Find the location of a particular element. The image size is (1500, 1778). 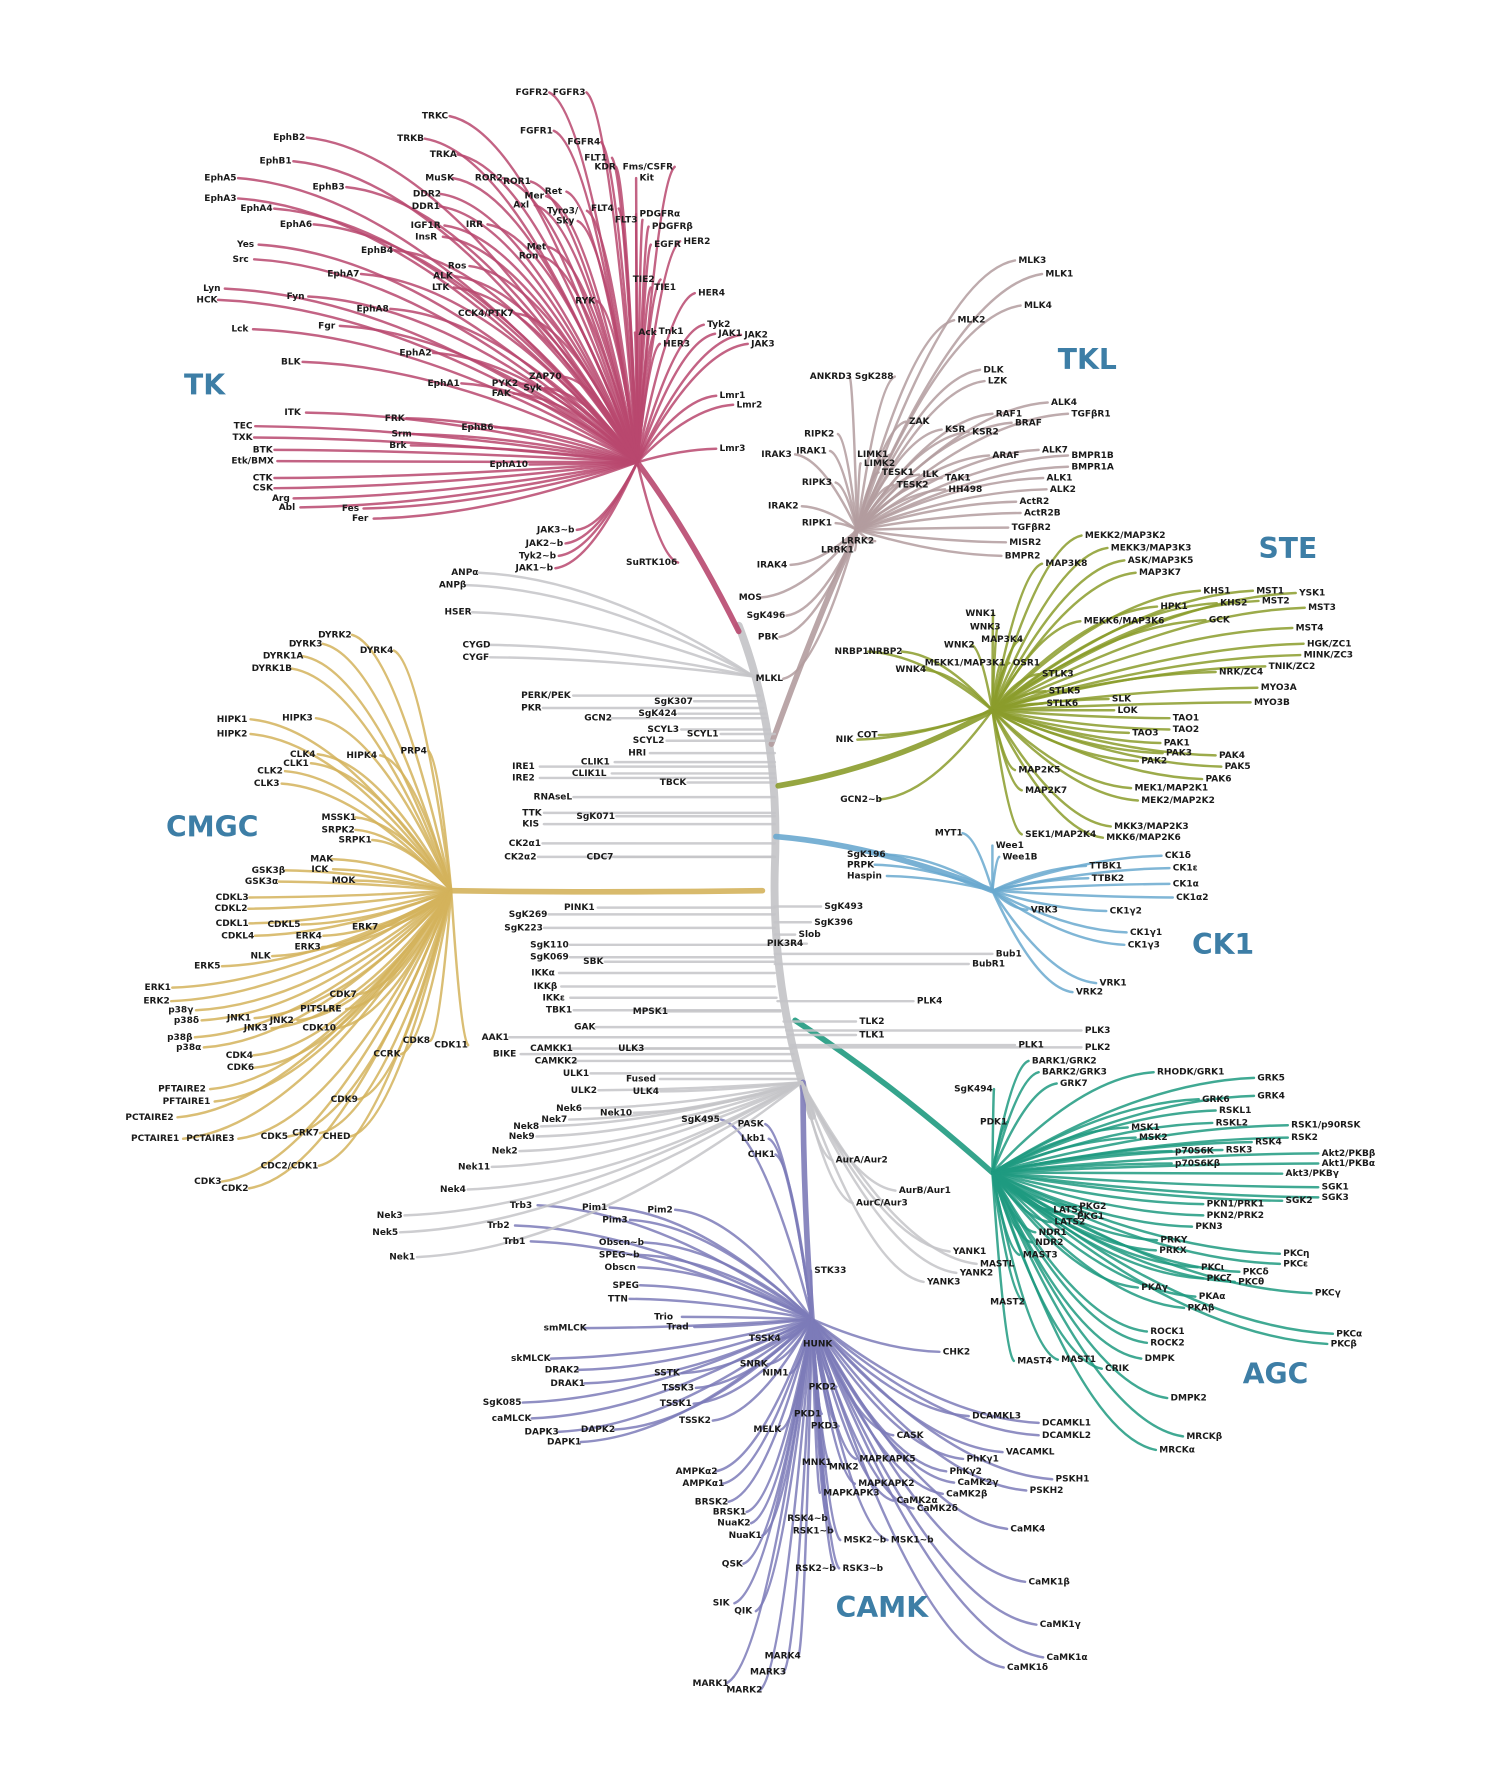

kinase-label: Trio is located at coordinates (663, 1317).